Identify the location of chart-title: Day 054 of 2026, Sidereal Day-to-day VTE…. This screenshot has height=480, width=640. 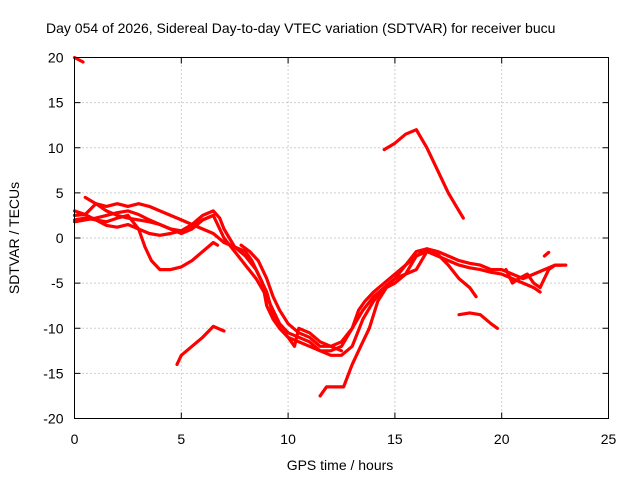
(300, 28).